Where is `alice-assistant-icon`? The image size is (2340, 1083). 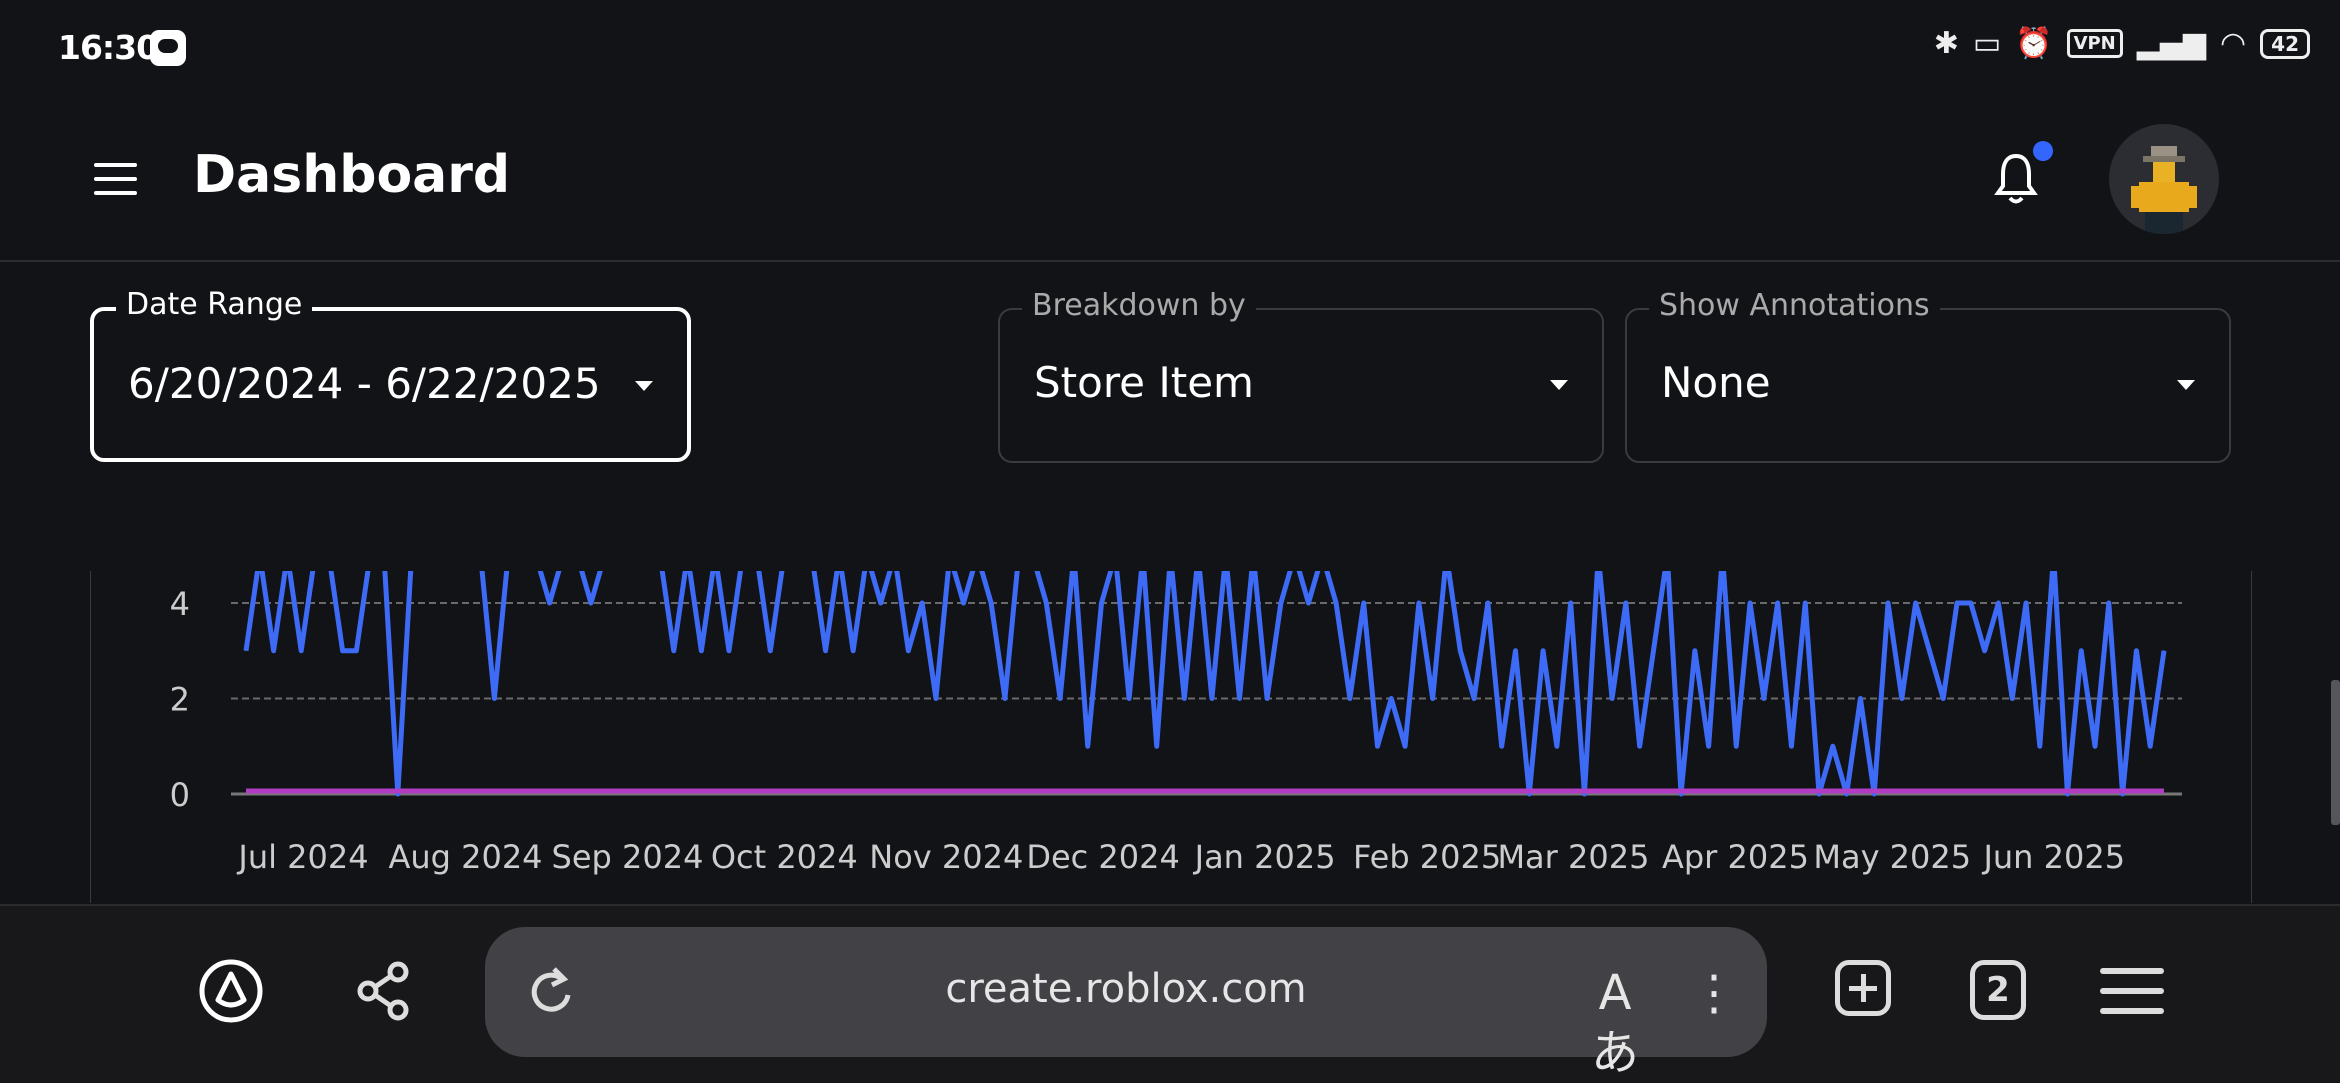
alice-assistant-icon is located at coordinates (231, 991).